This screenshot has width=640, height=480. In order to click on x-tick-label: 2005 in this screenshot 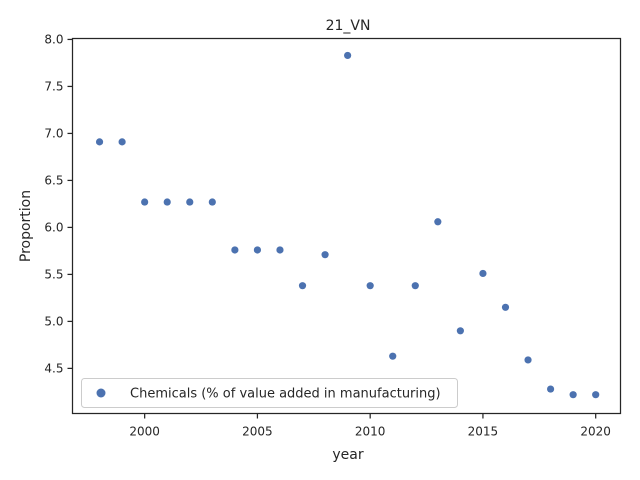, I will do `click(257, 432)`.